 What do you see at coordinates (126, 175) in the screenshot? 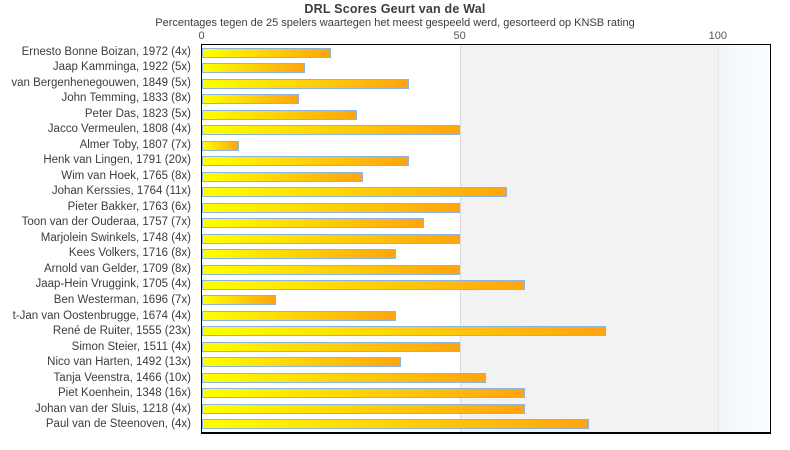
I see `y-axis-label: Wim van Hoek, 1765 (8x)` at bounding box center [126, 175].